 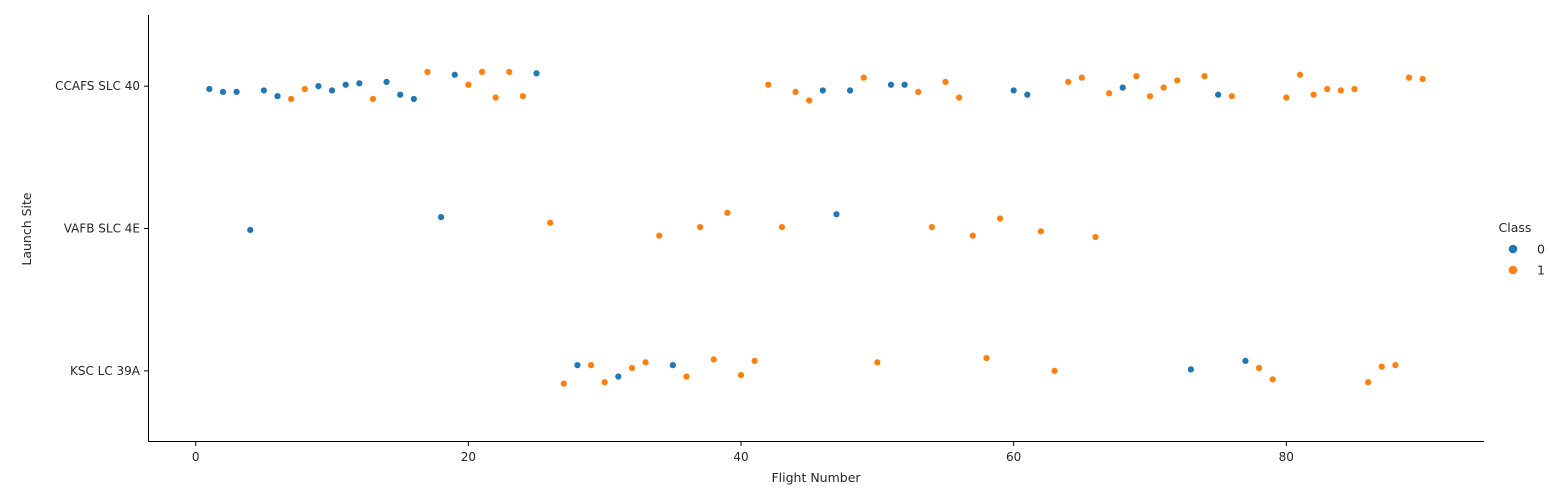 What do you see at coordinates (1515, 227) in the screenshot?
I see `legend-title: Class` at bounding box center [1515, 227].